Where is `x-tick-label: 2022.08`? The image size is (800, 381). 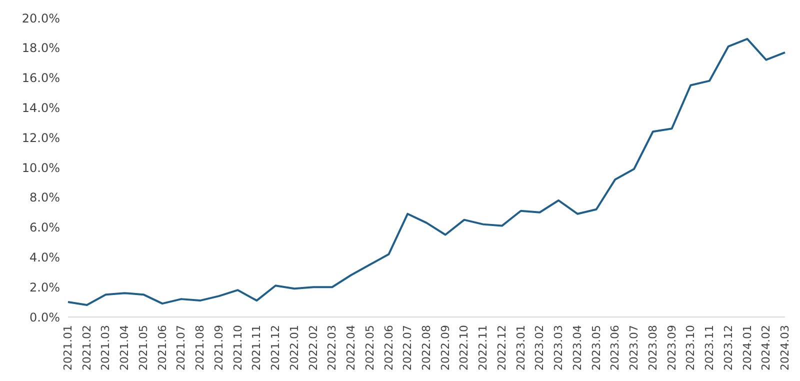 x-tick-label: 2022.08 is located at coordinates (426, 347).